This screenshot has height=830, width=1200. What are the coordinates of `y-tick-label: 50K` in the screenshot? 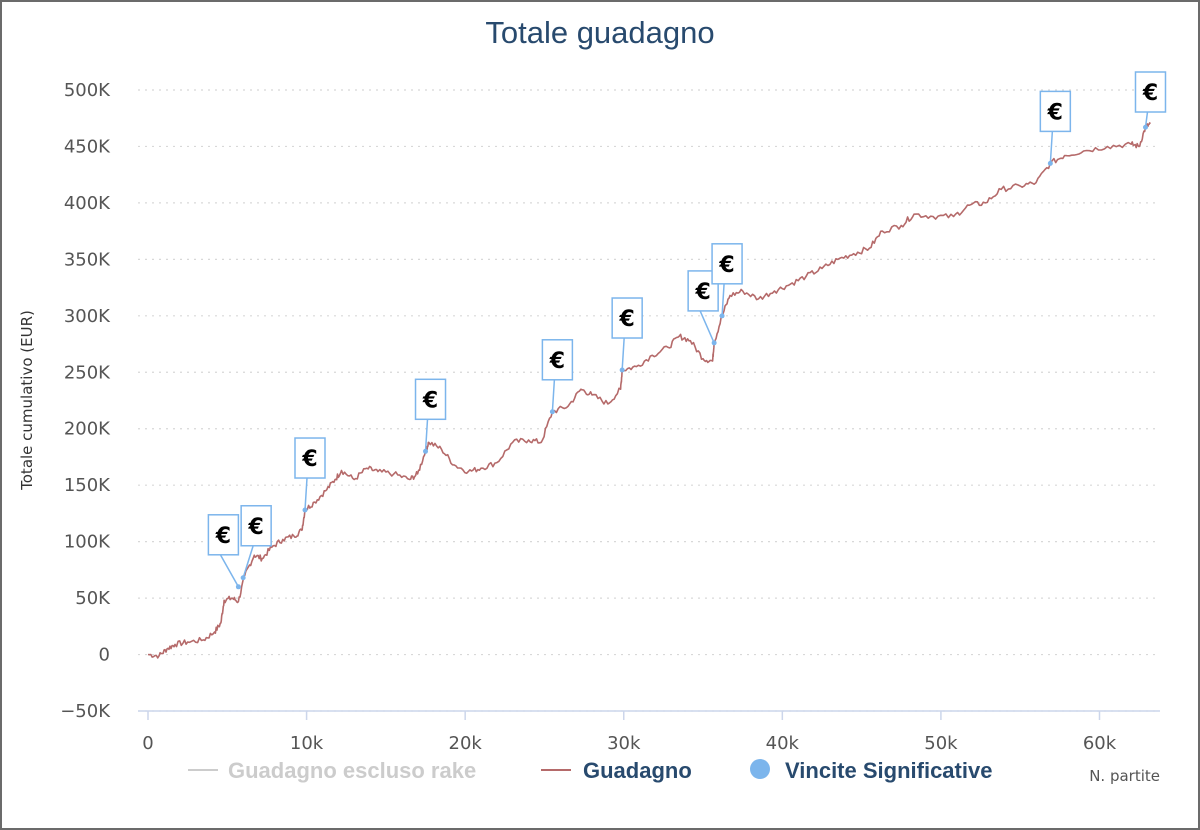 It's located at (93, 598).